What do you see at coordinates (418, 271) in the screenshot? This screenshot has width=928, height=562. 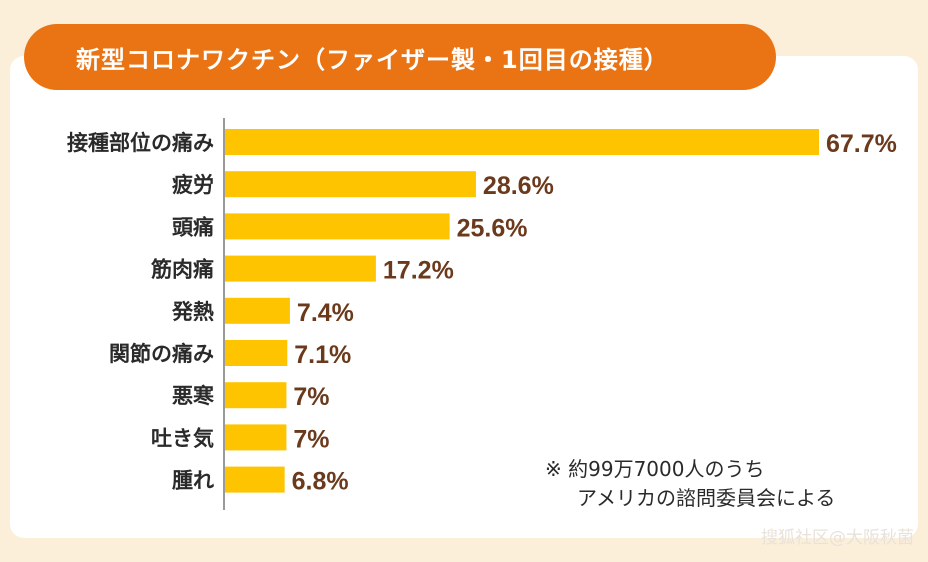 I see `value-label: 17.2%` at bounding box center [418, 271].